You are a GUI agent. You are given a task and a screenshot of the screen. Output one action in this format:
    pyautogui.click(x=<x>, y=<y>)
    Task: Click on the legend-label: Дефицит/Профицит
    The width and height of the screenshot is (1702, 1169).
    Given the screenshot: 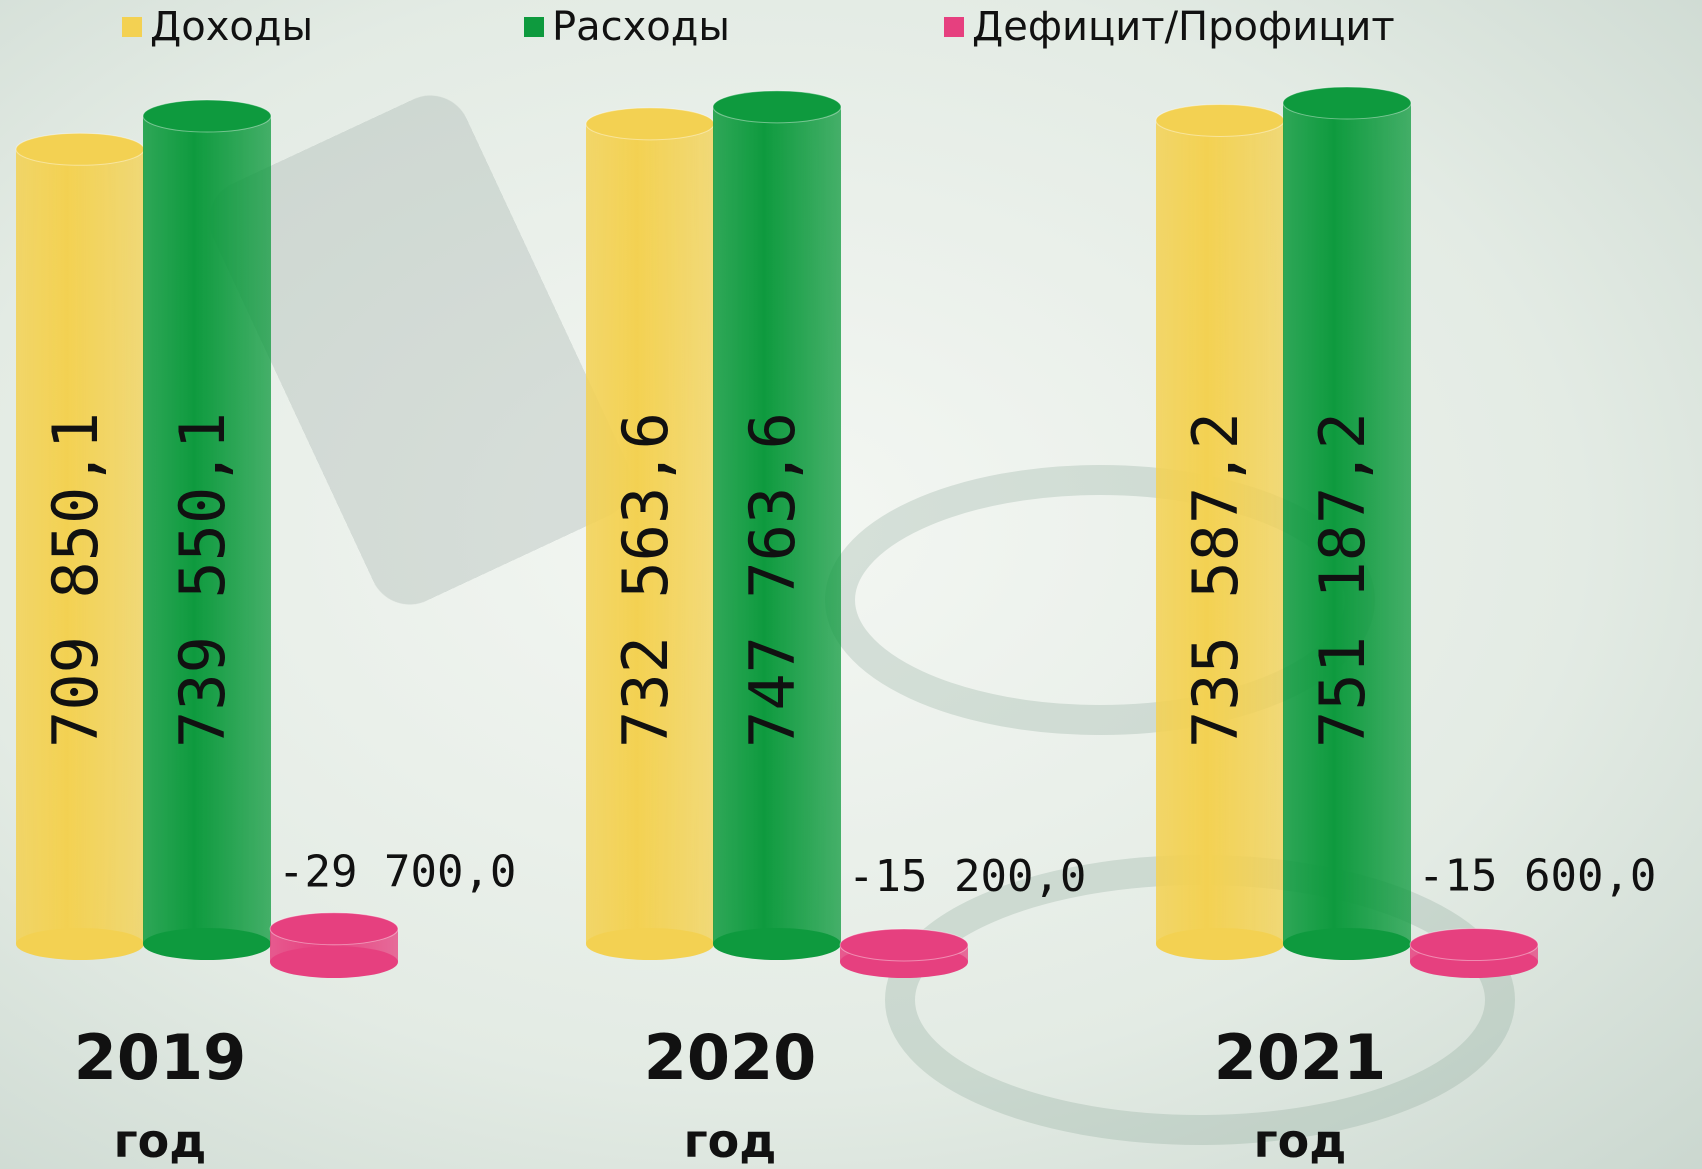 What is the action you would take?
    pyautogui.click(x=1183, y=27)
    